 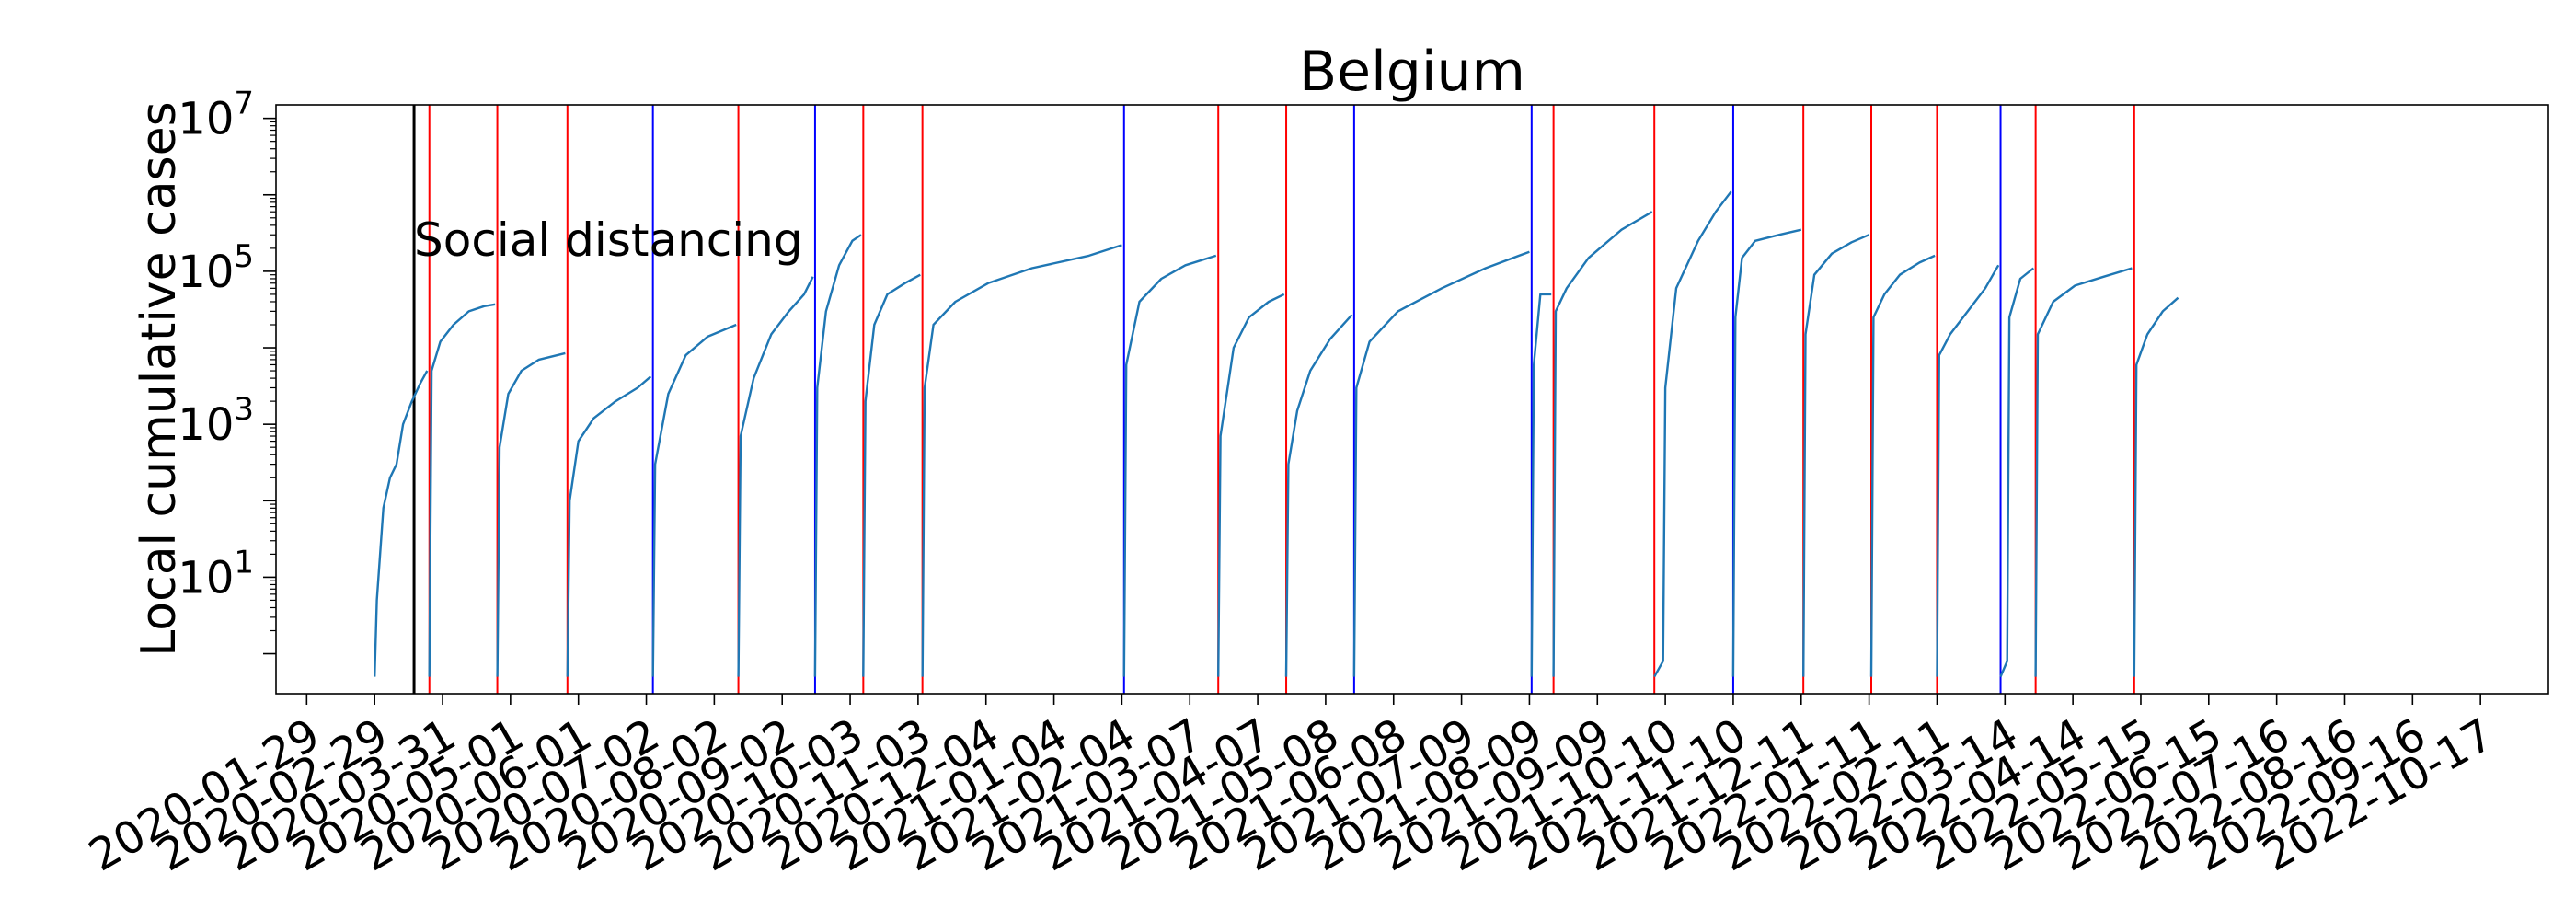 I want to click on y-tick-label: 10³, so click(x=216, y=421).